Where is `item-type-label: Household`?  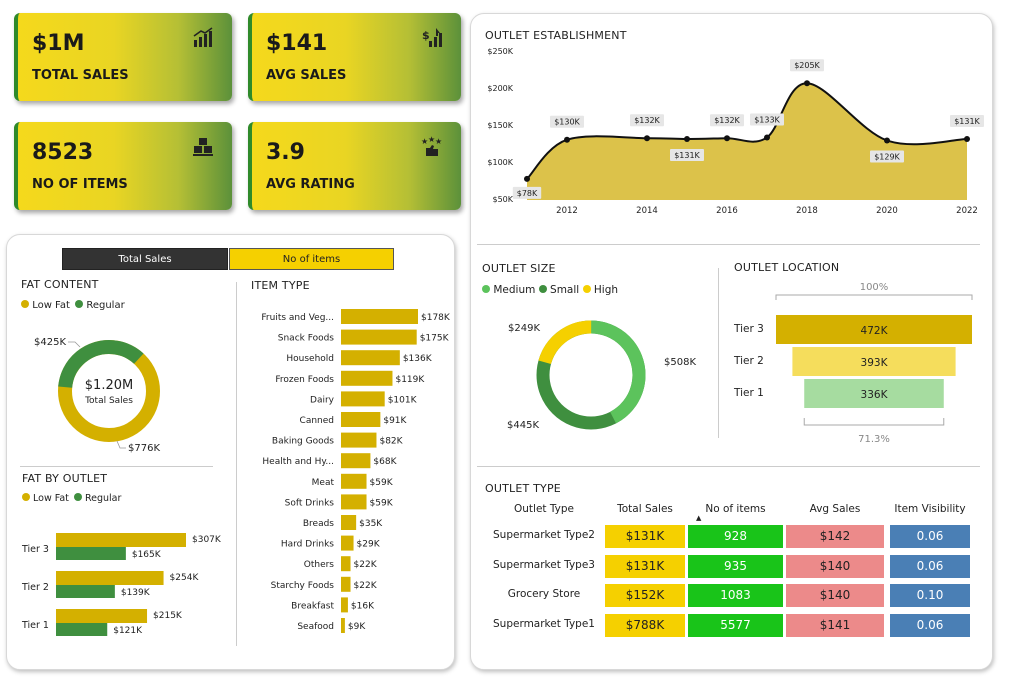
item-type-label: Household is located at coordinates (310, 359).